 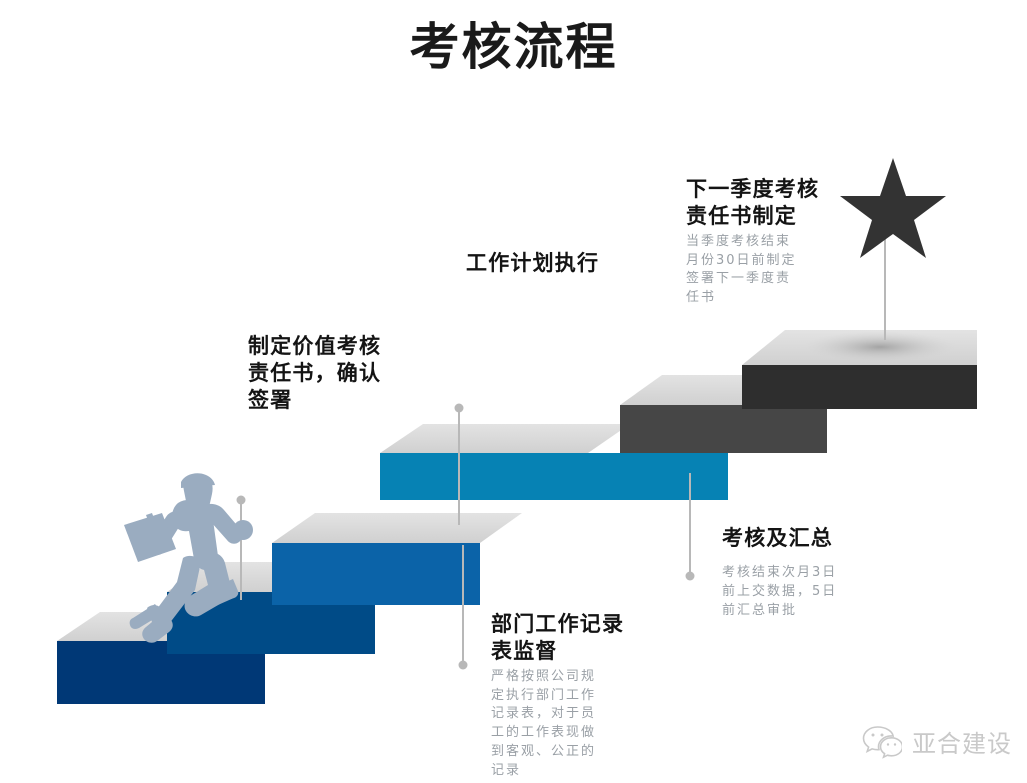 I want to click on callout-3-body: 当季度考核结束 月份30日前制定 签署下一季度责 任书, so click(x=741, y=269).